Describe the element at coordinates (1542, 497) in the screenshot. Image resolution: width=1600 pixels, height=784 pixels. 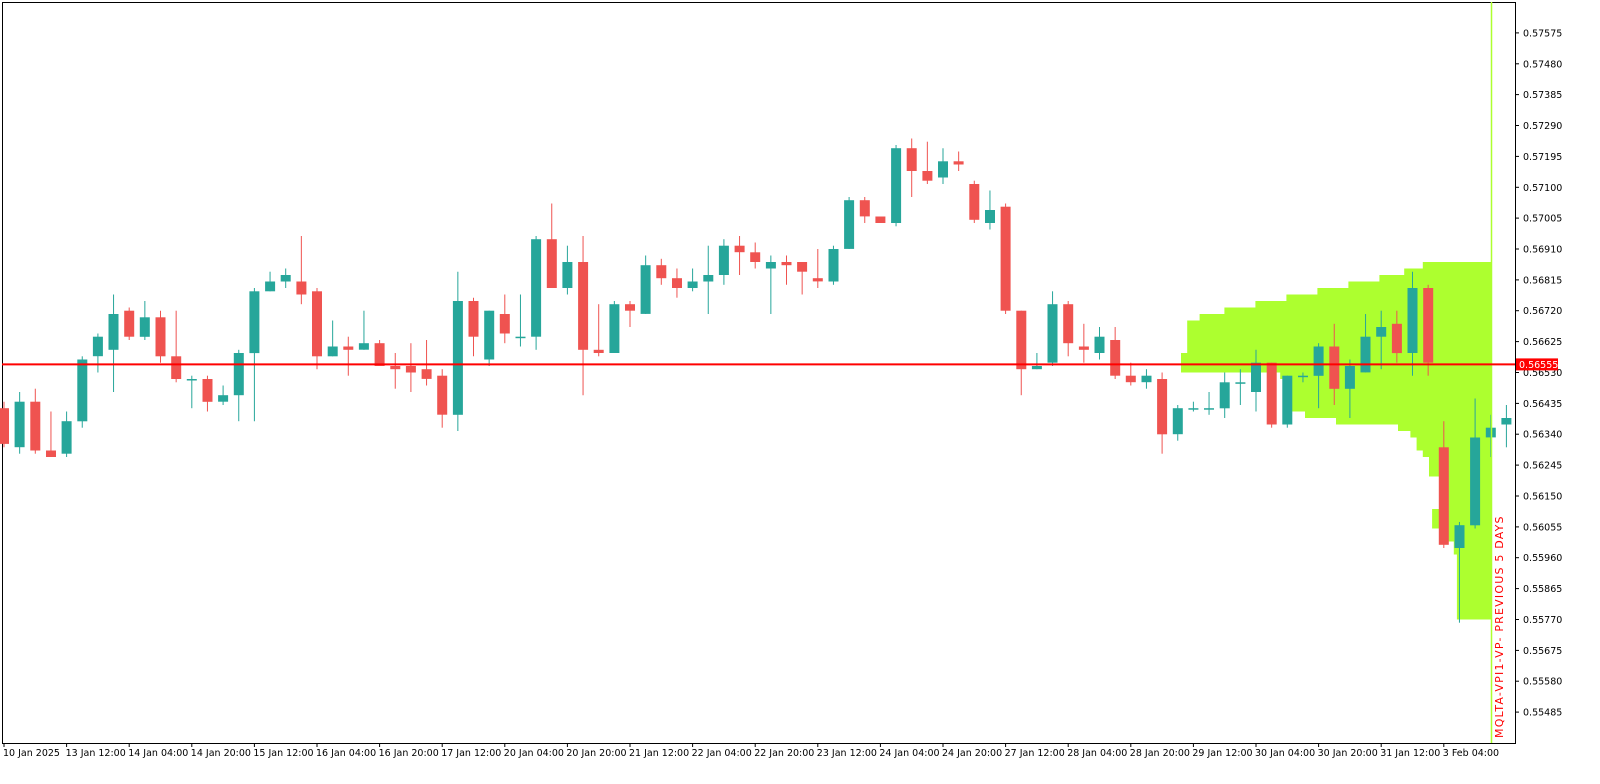
I see `y-tick-label: 0.56150` at that location.